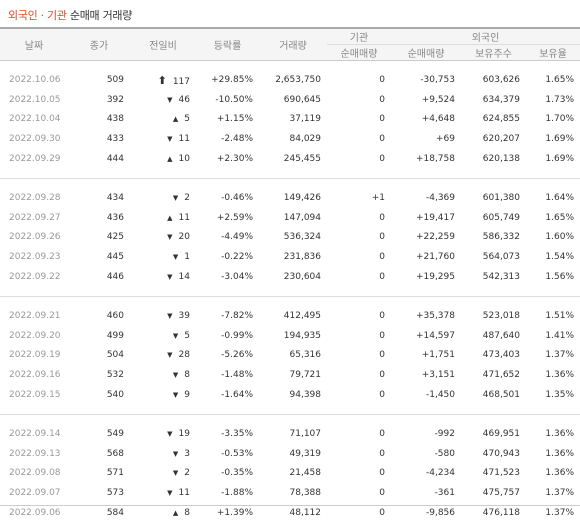 The height and width of the screenshot is (522, 580). What do you see at coordinates (99, 356) in the screenshot?
I see `close-cell: 504` at bounding box center [99, 356].